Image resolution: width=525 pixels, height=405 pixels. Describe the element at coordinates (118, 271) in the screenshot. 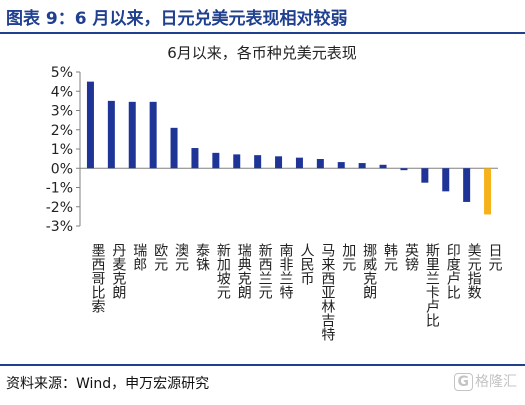

I see `x-tick-label: 丹麦克朗` at that location.